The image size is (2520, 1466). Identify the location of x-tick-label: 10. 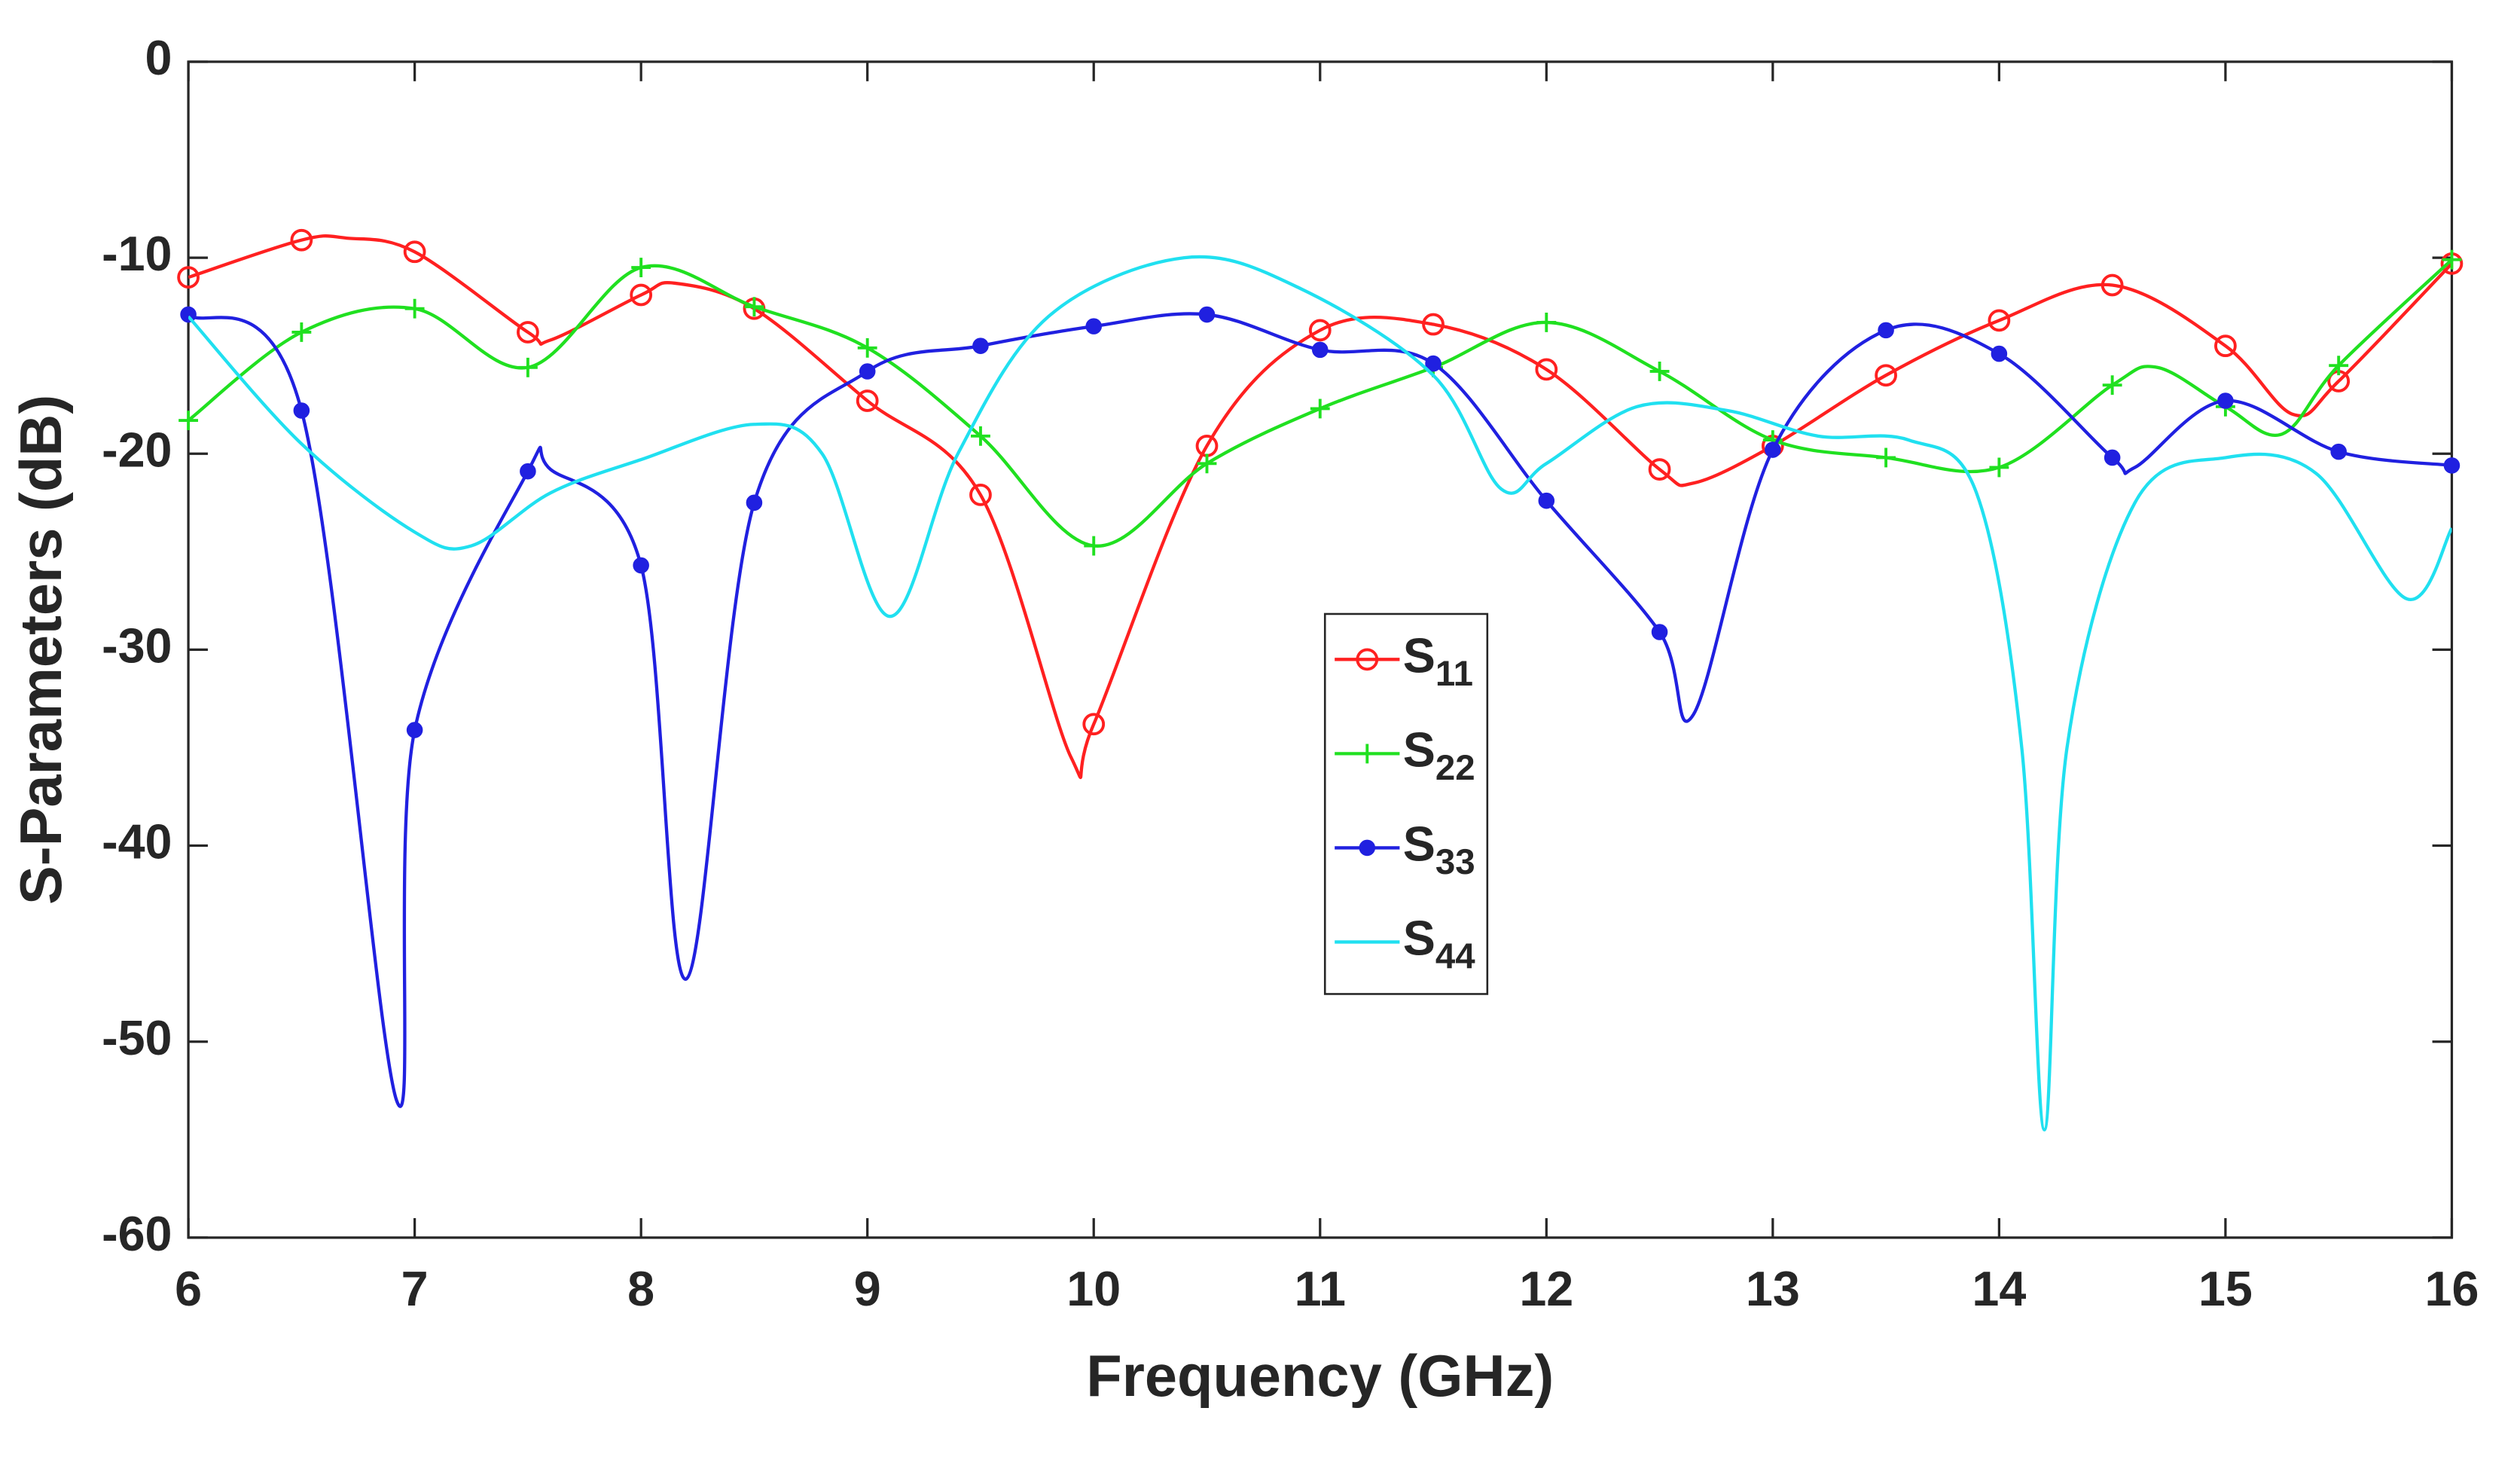
(1093, 1288).